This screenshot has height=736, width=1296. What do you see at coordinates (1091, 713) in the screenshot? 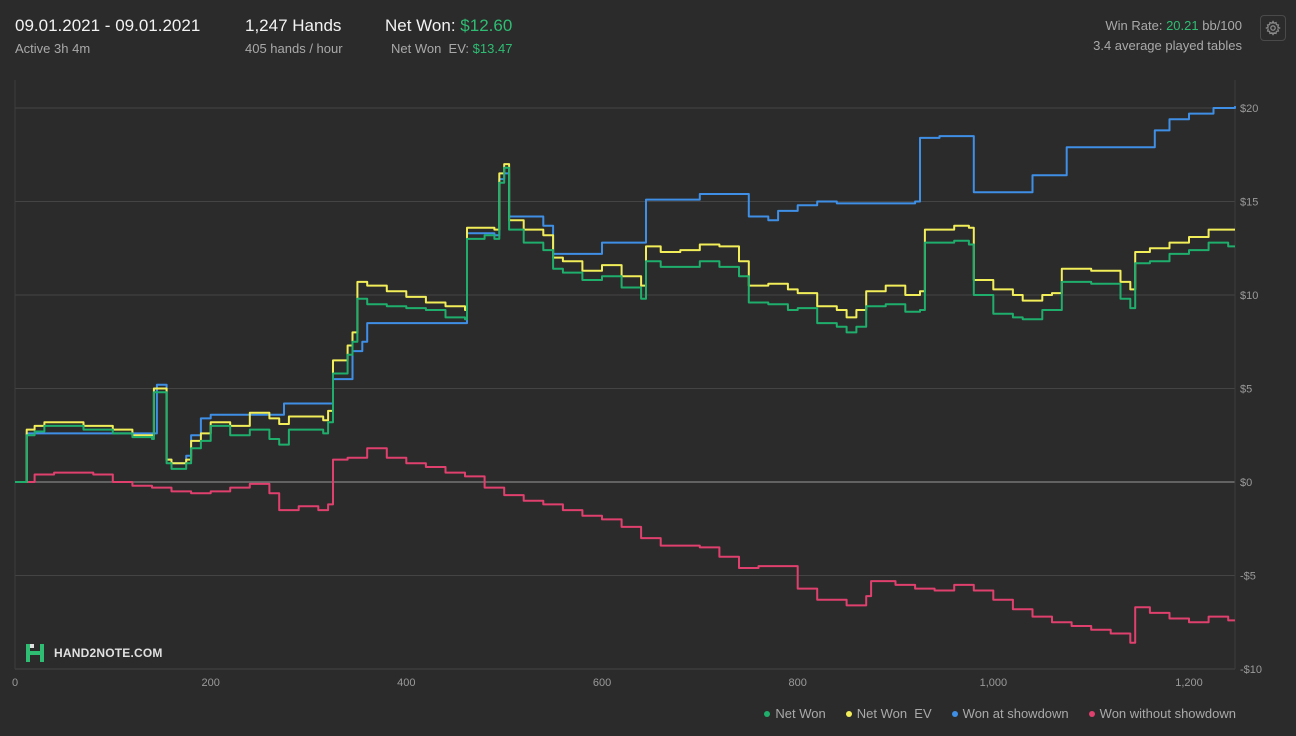
I see `legend-dot-non-showdown` at bounding box center [1091, 713].